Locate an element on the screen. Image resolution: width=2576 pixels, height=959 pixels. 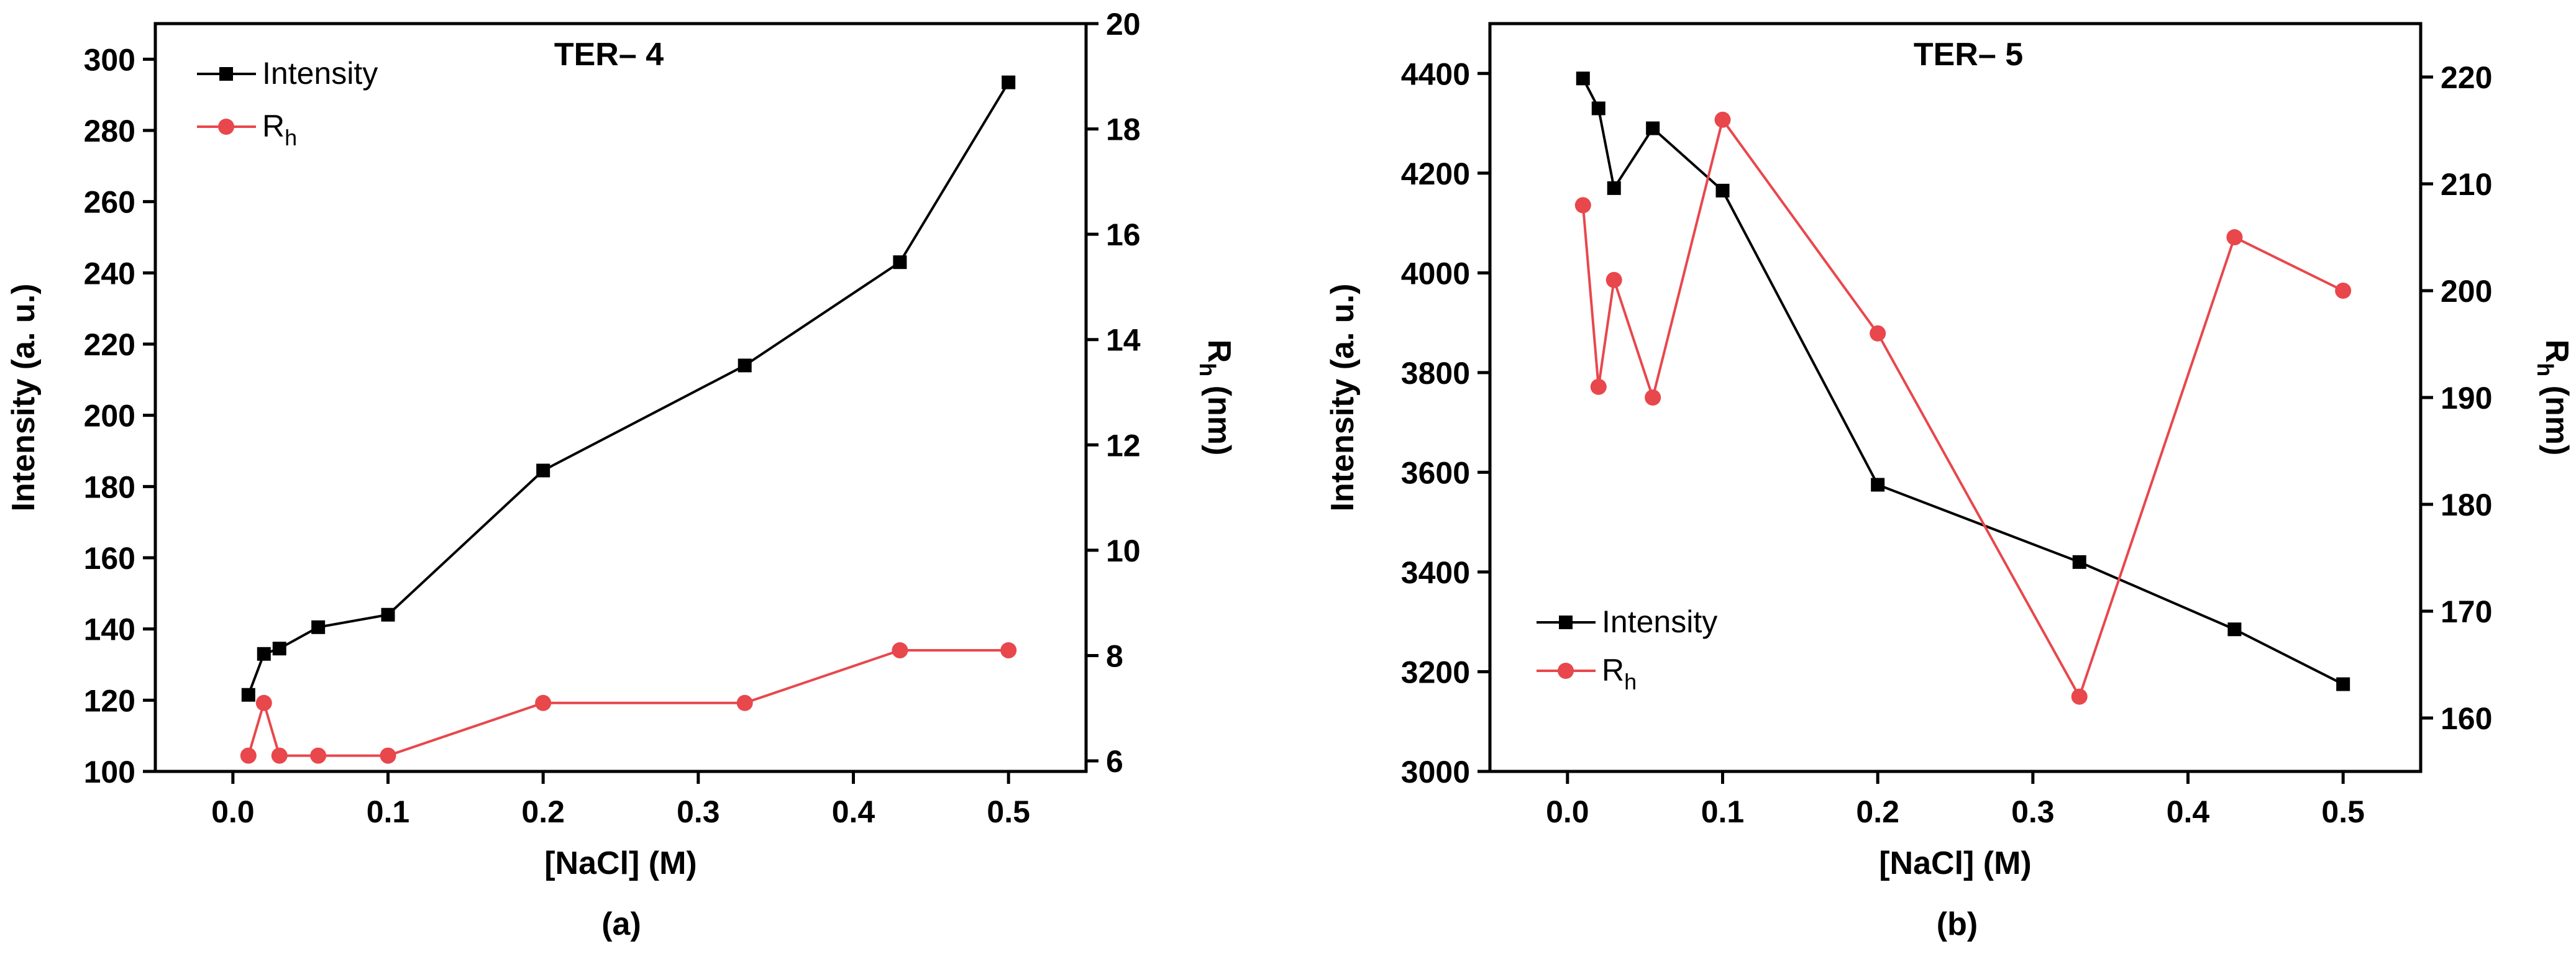
panel-caption: (a) is located at coordinates (621, 924).